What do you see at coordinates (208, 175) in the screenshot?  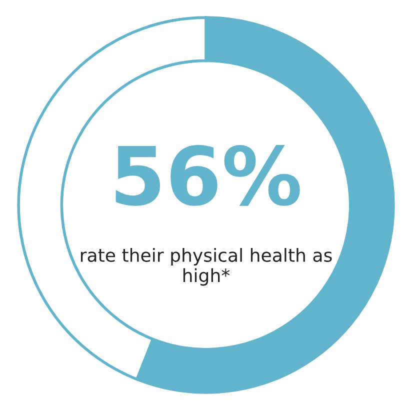 I see `text: 56%` at bounding box center [208, 175].